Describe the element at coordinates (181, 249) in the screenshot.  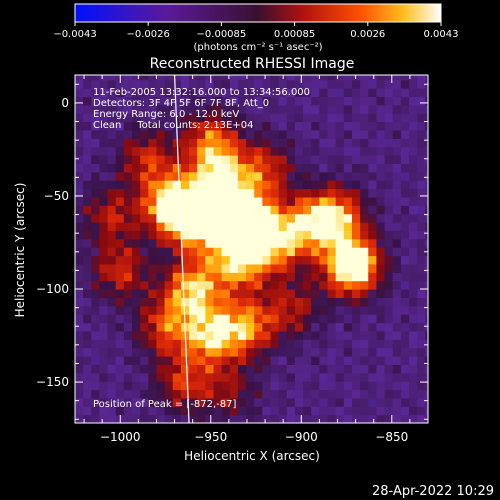
I see `solar-limb-line` at that location.